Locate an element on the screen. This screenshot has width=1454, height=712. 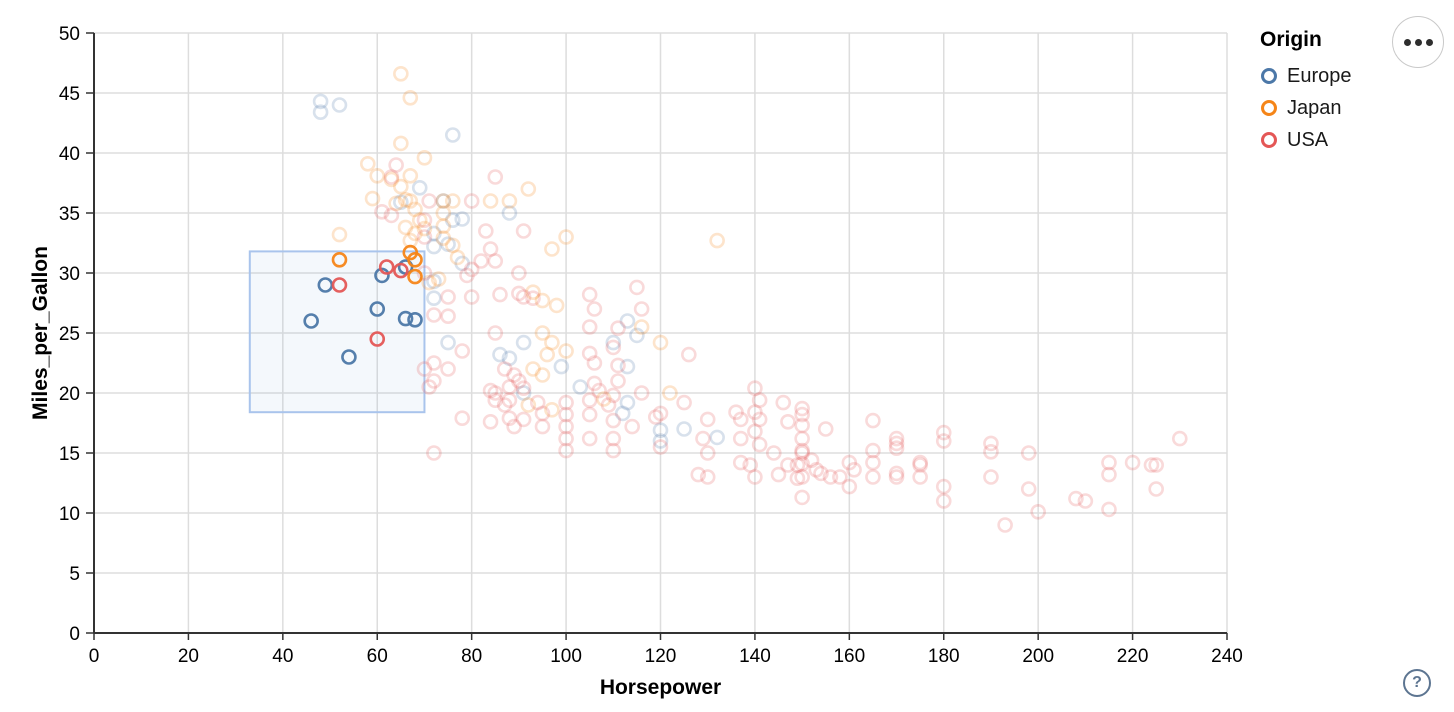
y-axis-title: Miles_per_Gallon is located at coordinates (40, 333).